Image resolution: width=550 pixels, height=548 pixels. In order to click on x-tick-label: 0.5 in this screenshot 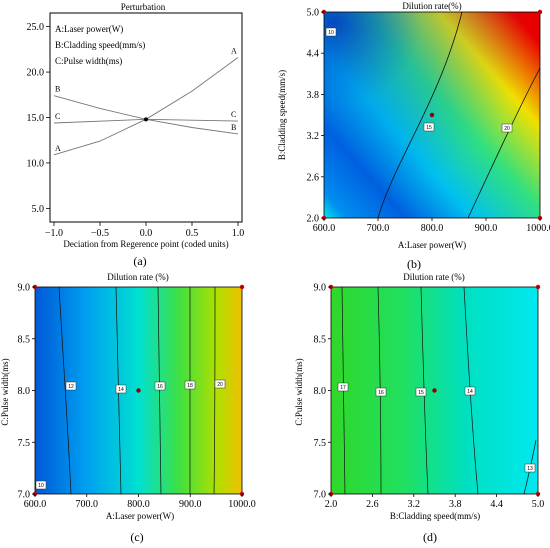, I will do `click(192, 233)`.